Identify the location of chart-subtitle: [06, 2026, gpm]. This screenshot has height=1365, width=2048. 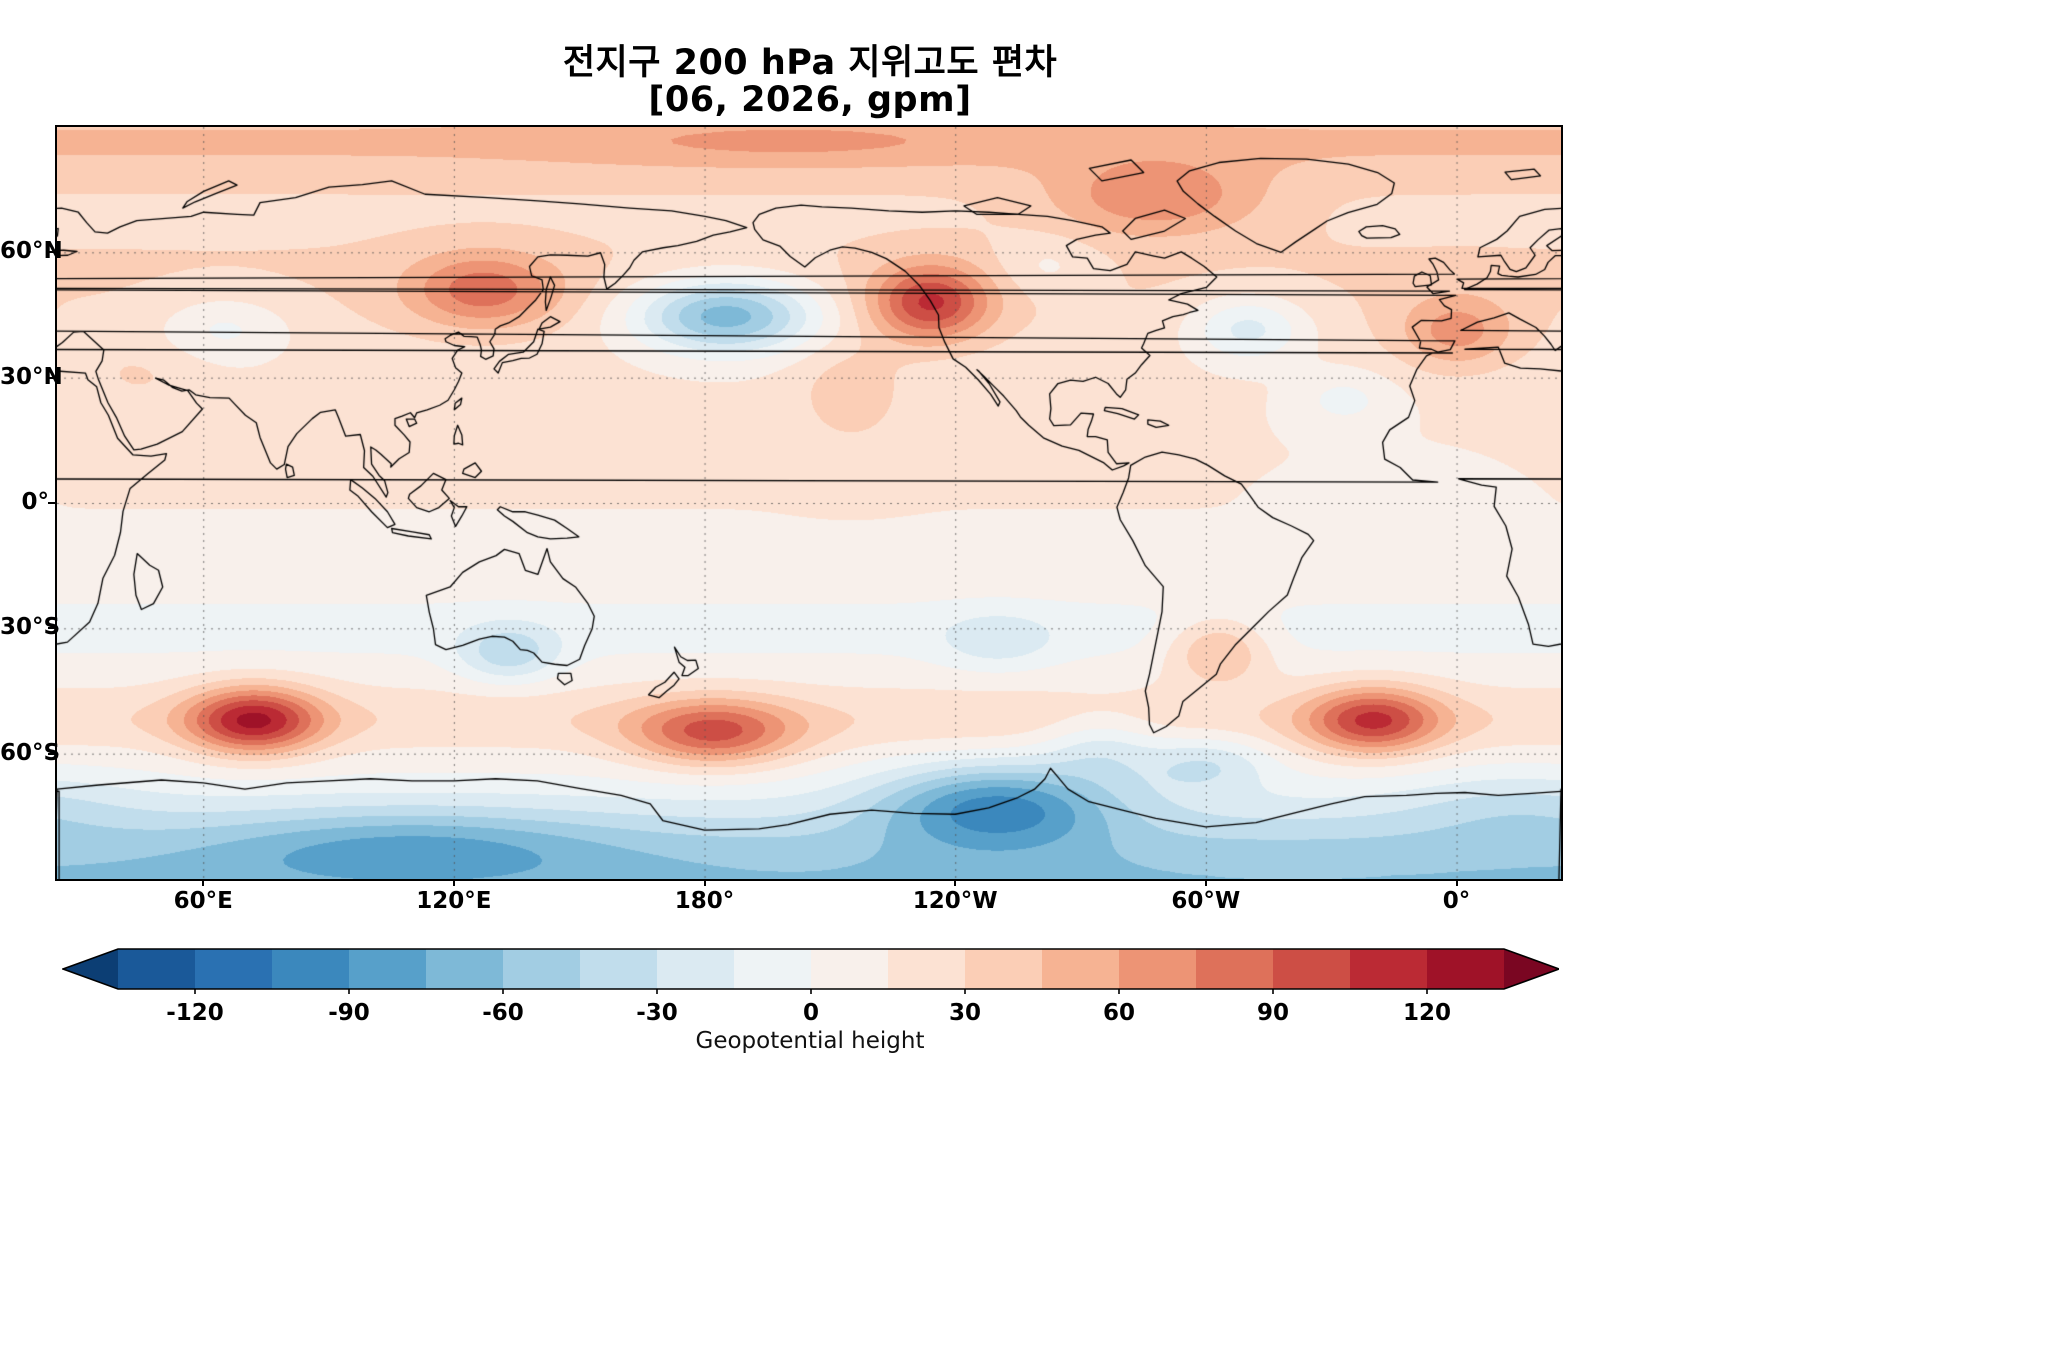
(810, 100).